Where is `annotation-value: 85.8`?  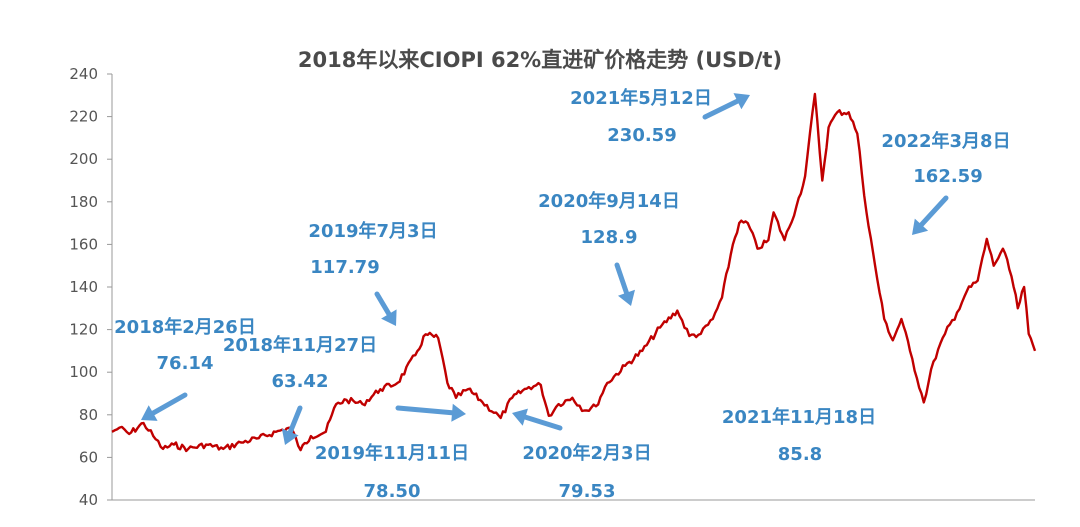
annotation-value: 85.8 is located at coordinates (800, 454).